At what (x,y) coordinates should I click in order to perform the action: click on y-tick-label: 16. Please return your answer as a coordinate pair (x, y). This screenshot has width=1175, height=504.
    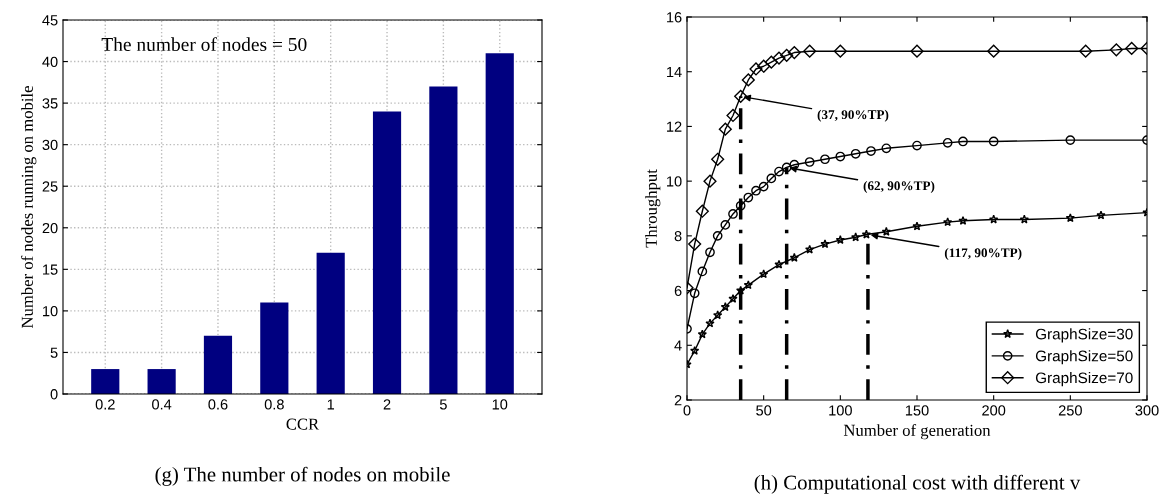
    Looking at the image, I should click on (674, 17).